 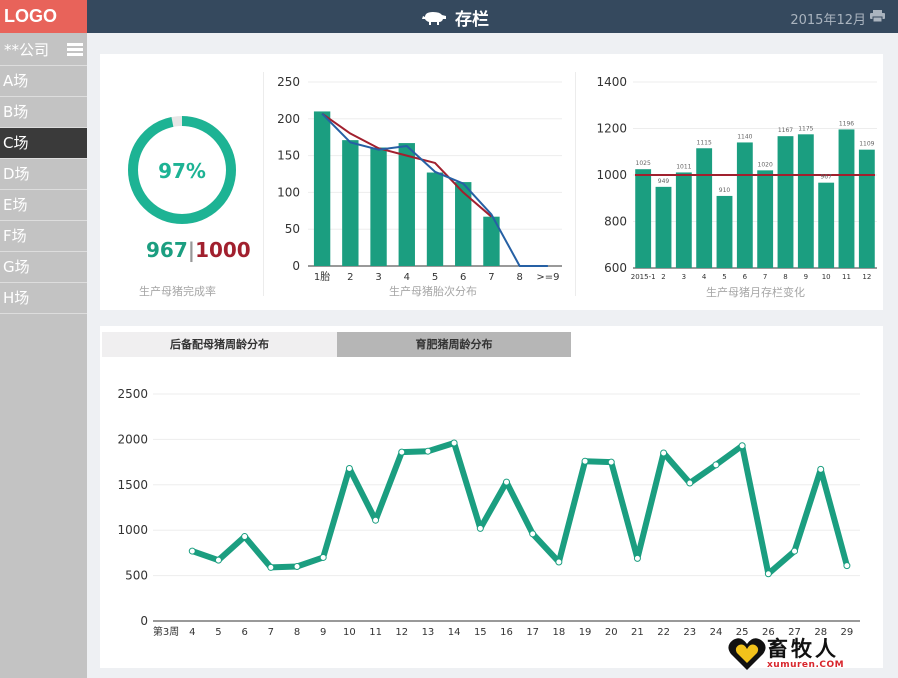 What do you see at coordinates (223, 250) in the screenshot?
I see `target-count: 1000` at bounding box center [223, 250].